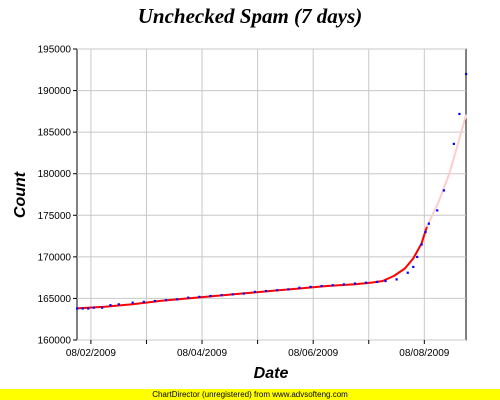 Image resolution: width=500 pixels, height=400 pixels. Describe the element at coordinates (55, 91) in the screenshot. I see `y-tick-label: 190000` at that location.